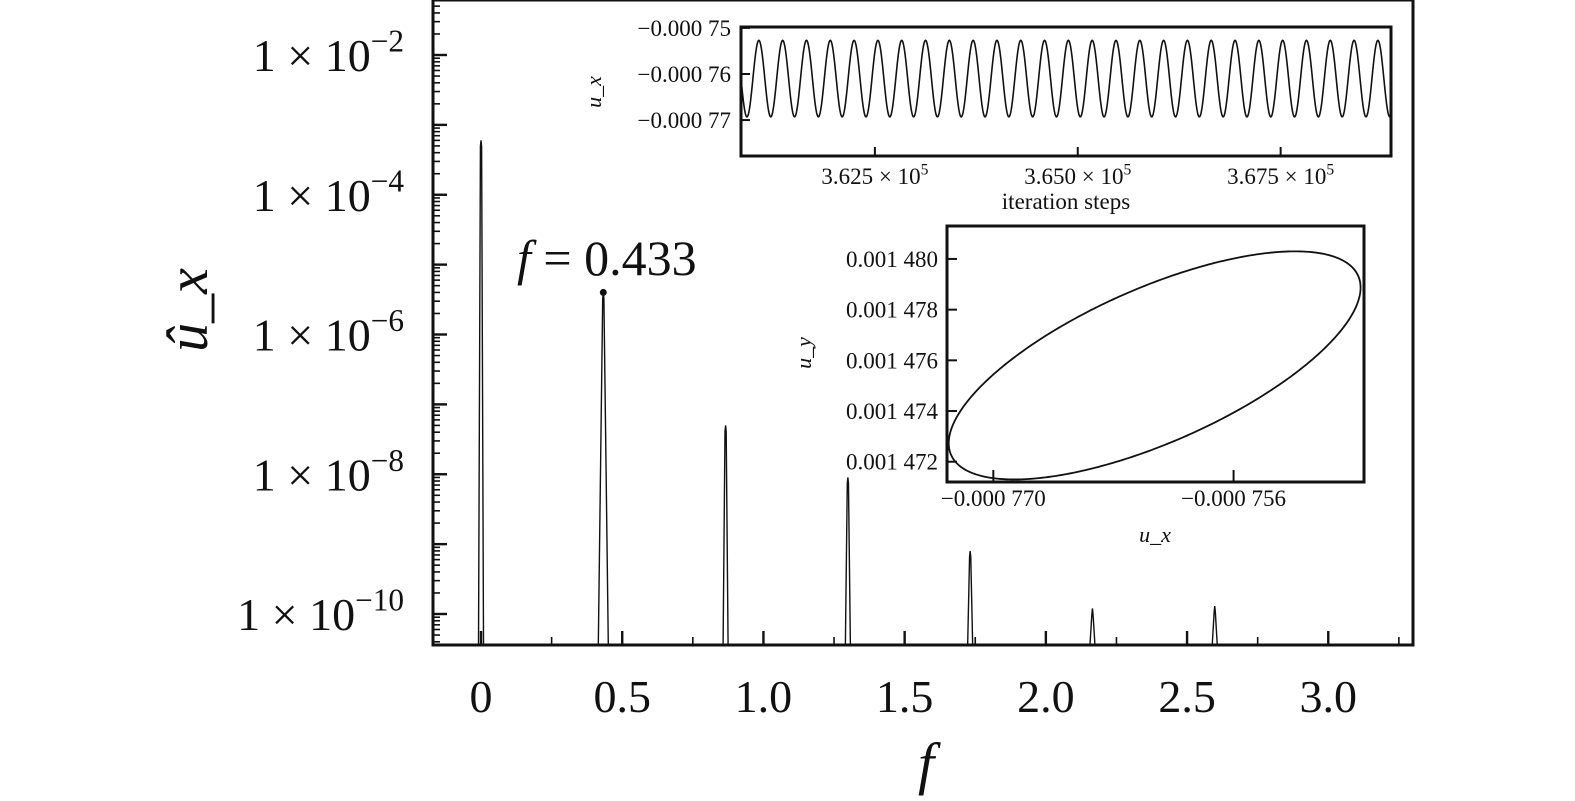 The width and height of the screenshot is (1575, 801). Describe the element at coordinates (387, 41) in the screenshot. I see `main-y-tick-label-exponent: −2` at that location.